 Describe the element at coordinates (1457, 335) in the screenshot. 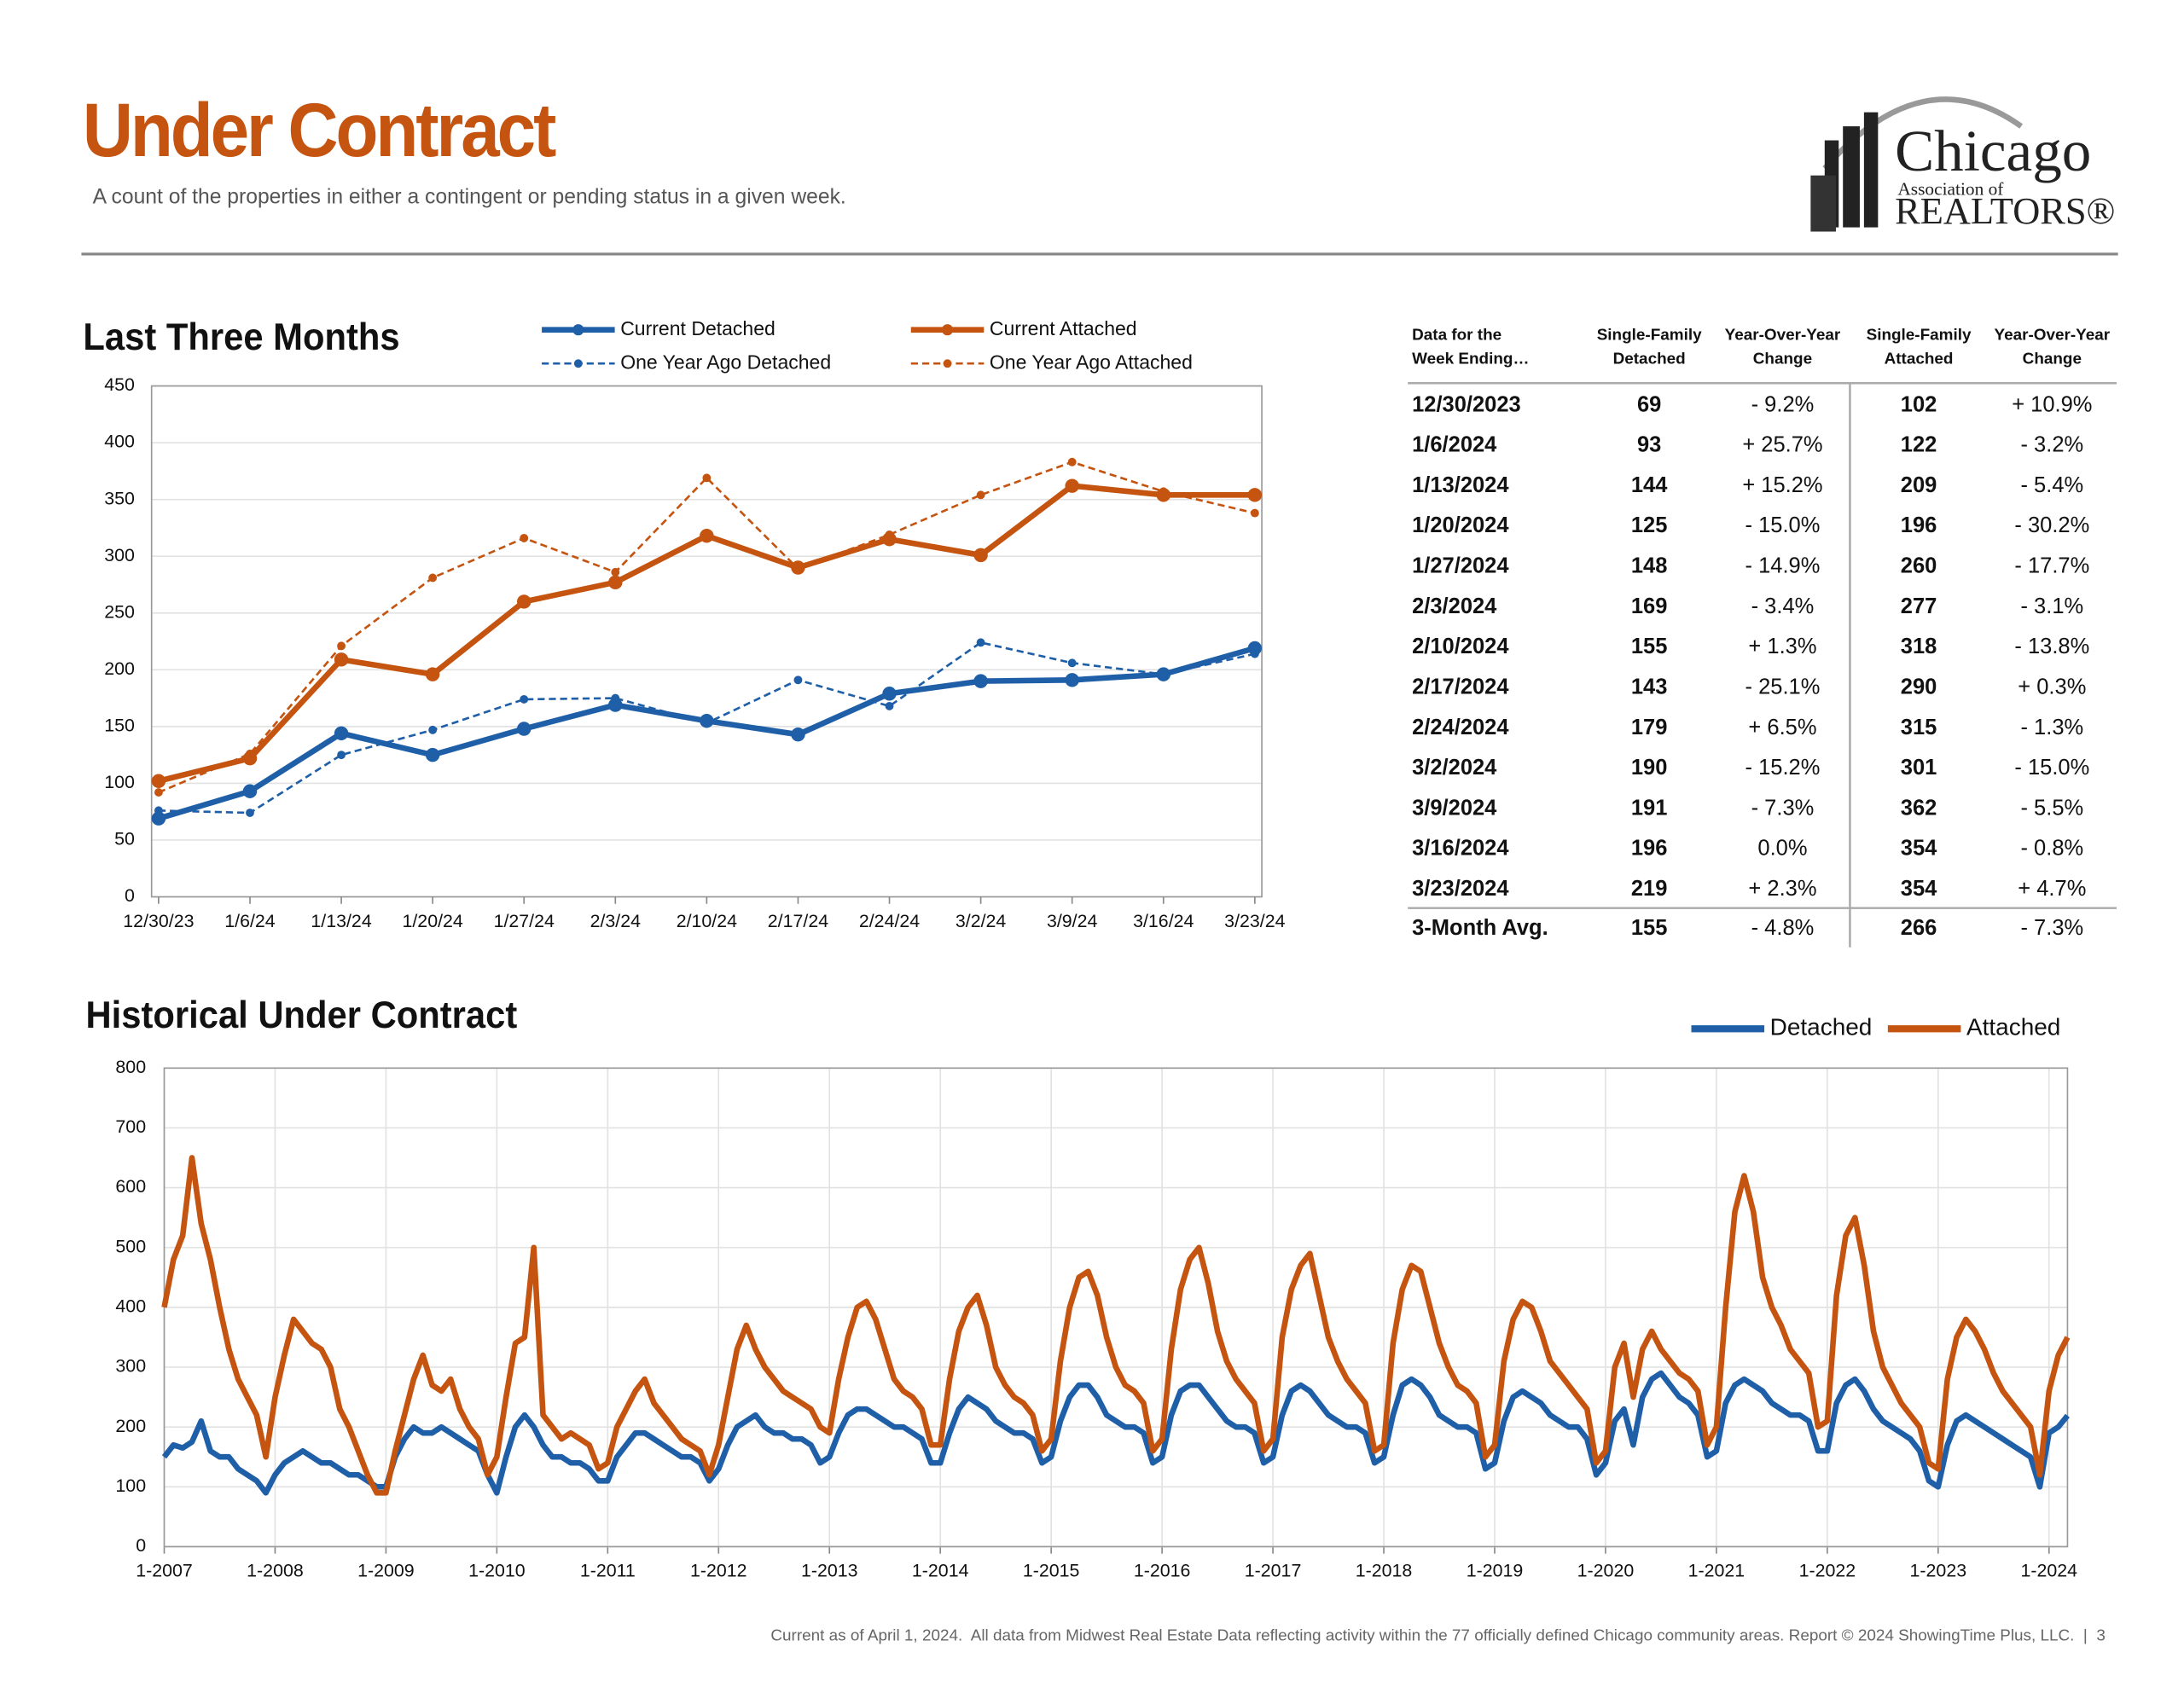

I see `table-header: Data for the` at that location.